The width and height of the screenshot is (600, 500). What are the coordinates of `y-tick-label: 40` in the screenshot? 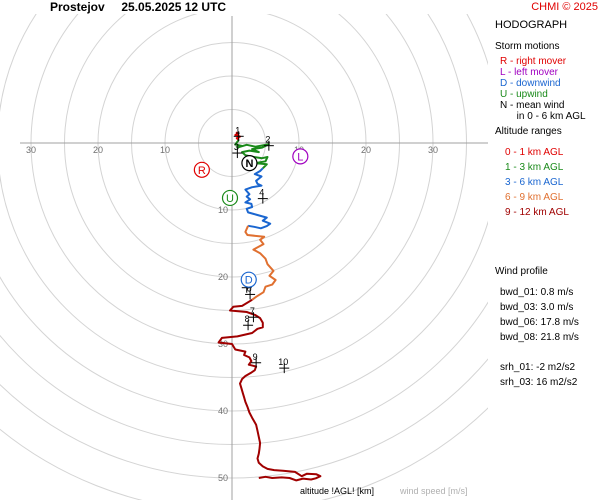 It's located at (223, 411).